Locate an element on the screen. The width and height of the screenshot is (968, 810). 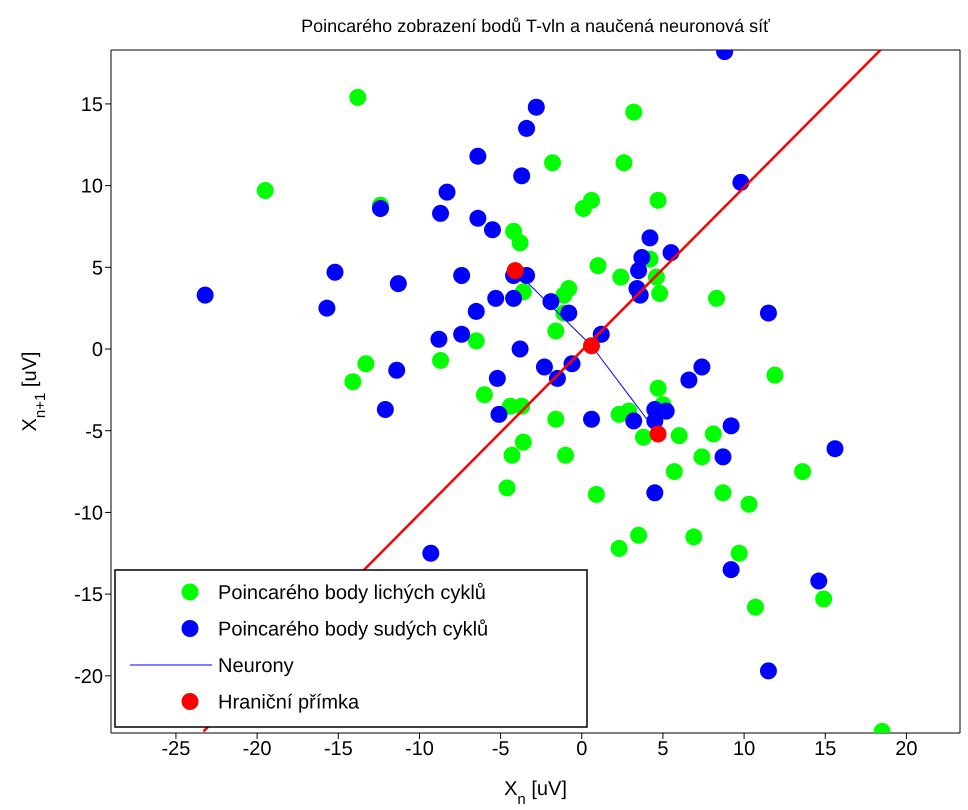
x-tick-label: -5 is located at coordinates (501, 749).